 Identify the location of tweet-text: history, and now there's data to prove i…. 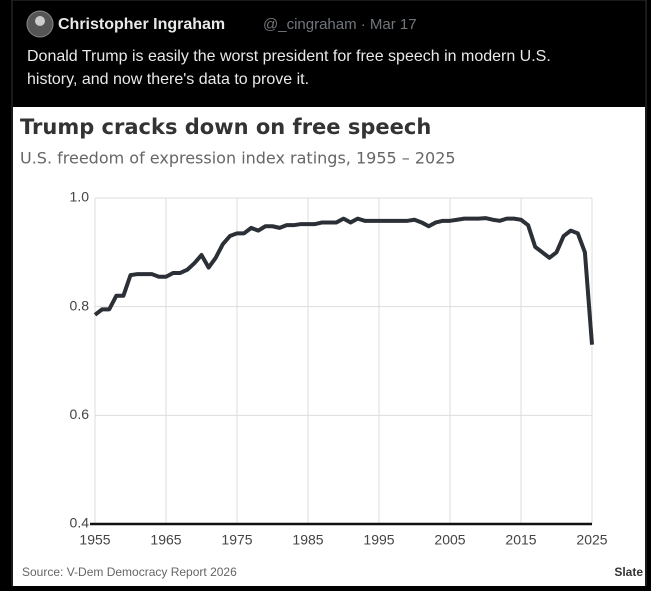
(168, 79).